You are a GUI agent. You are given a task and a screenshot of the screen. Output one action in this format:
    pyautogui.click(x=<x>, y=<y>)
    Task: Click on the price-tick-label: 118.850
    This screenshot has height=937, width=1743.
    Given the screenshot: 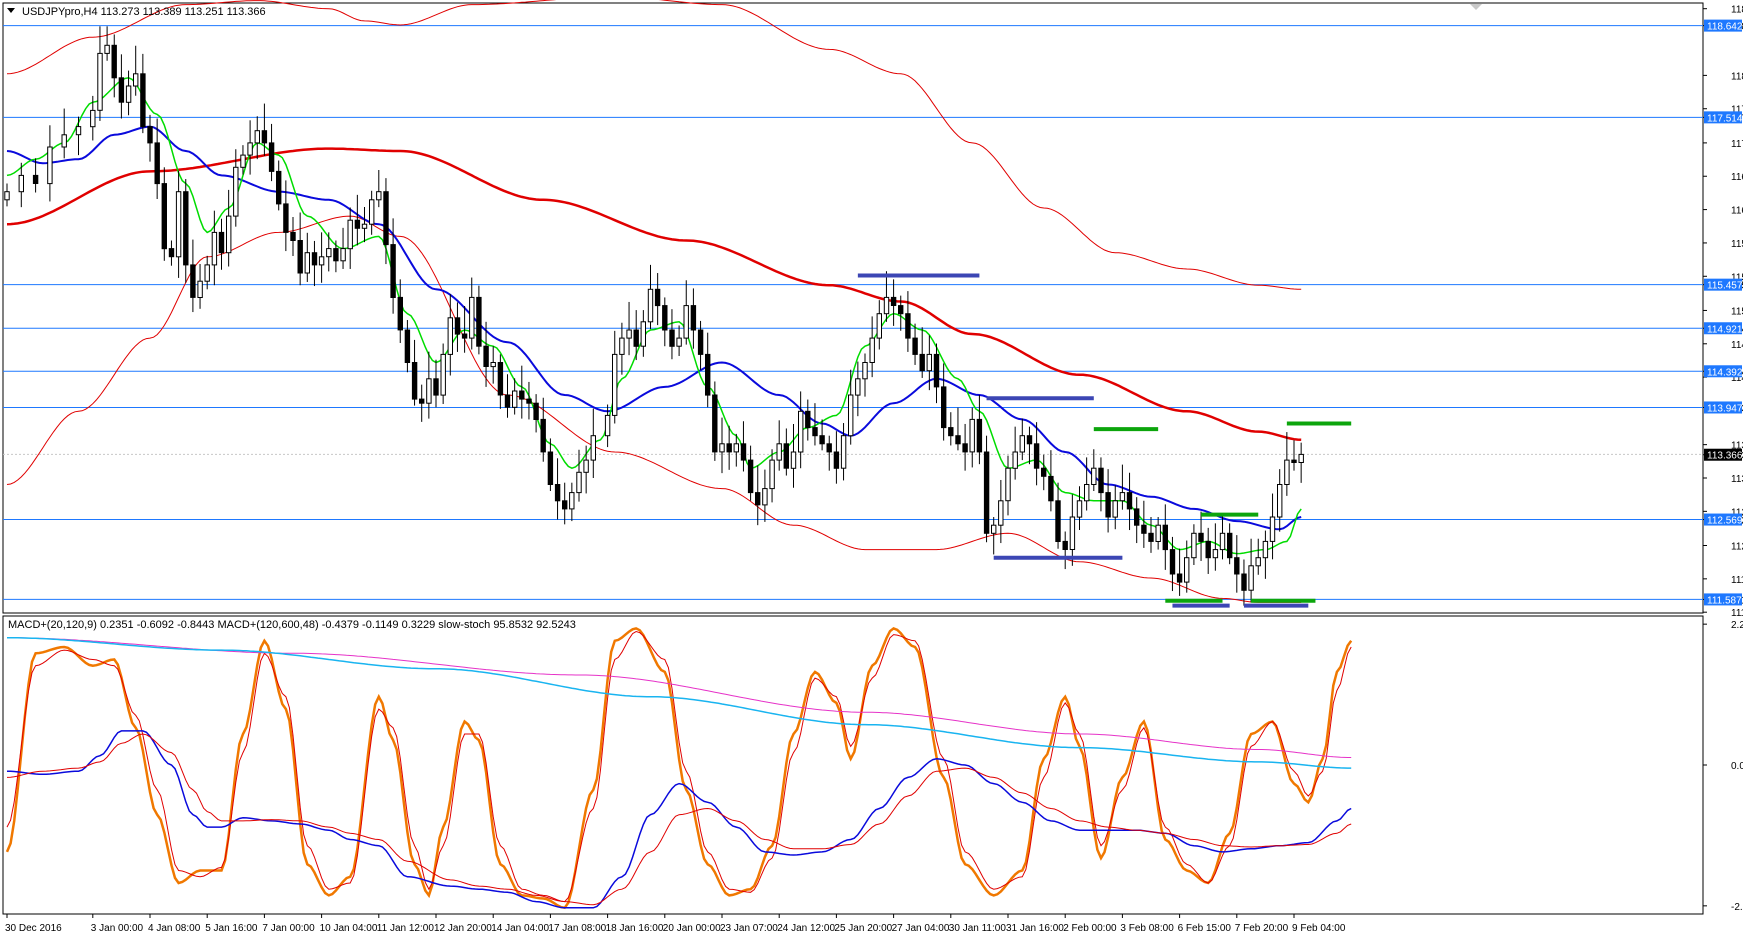 What is the action you would take?
    pyautogui.click(x=1737, y=10)
    